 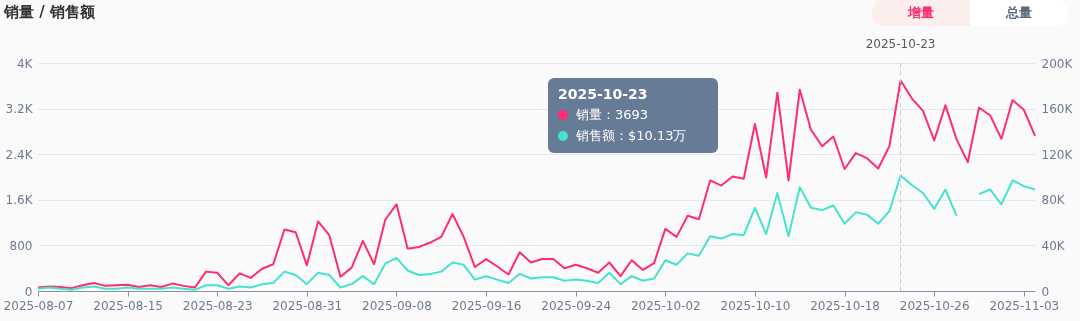 I want to click on y-tick-label: 1.6K, so click(x=19, y=200).